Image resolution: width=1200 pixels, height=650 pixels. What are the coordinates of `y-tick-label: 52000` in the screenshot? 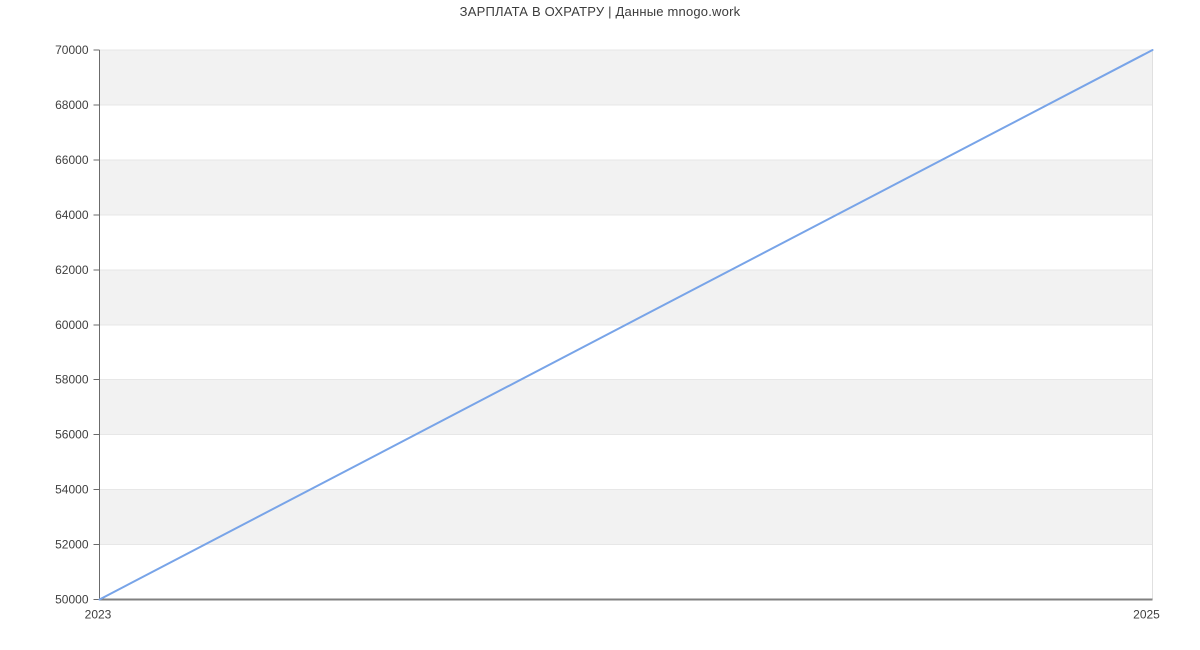 It's located at (72, 545).